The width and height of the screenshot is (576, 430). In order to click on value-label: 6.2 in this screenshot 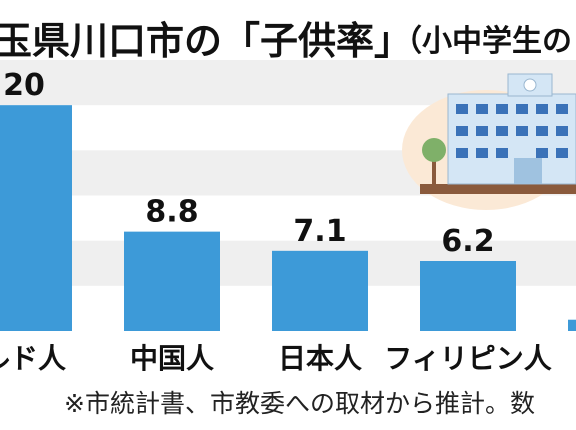, I will do `click(467, 241)`.